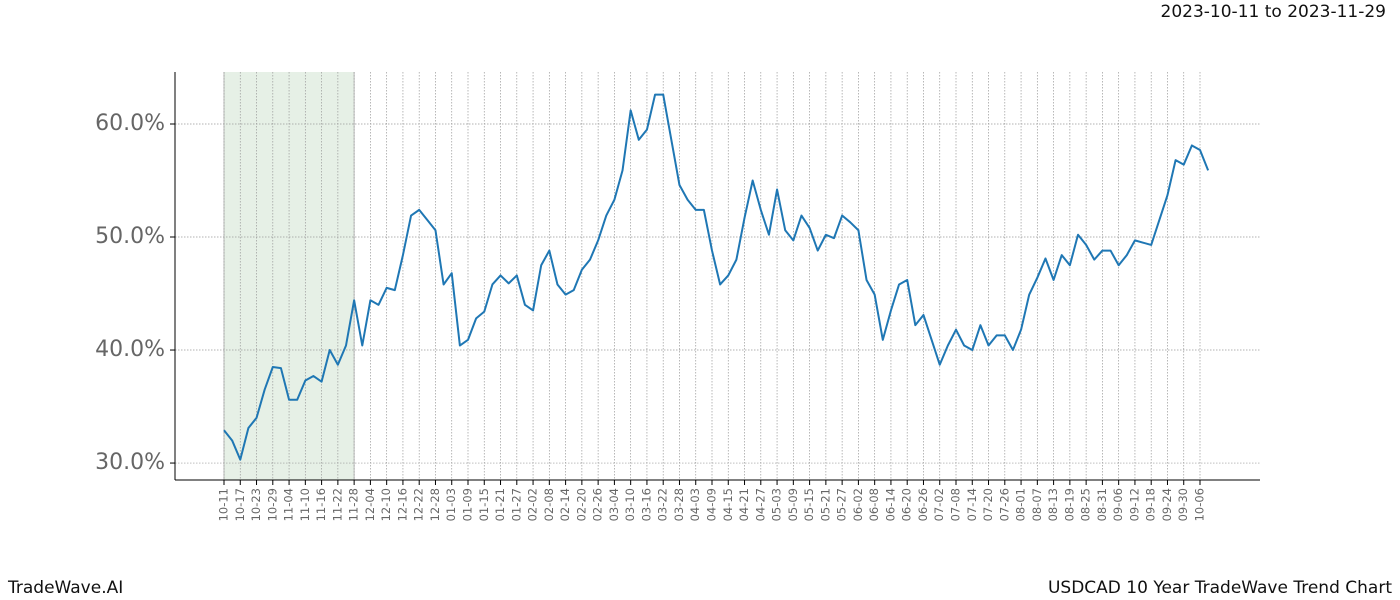 Image resolution: width=1400 pixels, height=600 pixels. Describe the element at coordinates (256, 504) in the screenshot. I see `x-tick-label: 10-23` at that location.